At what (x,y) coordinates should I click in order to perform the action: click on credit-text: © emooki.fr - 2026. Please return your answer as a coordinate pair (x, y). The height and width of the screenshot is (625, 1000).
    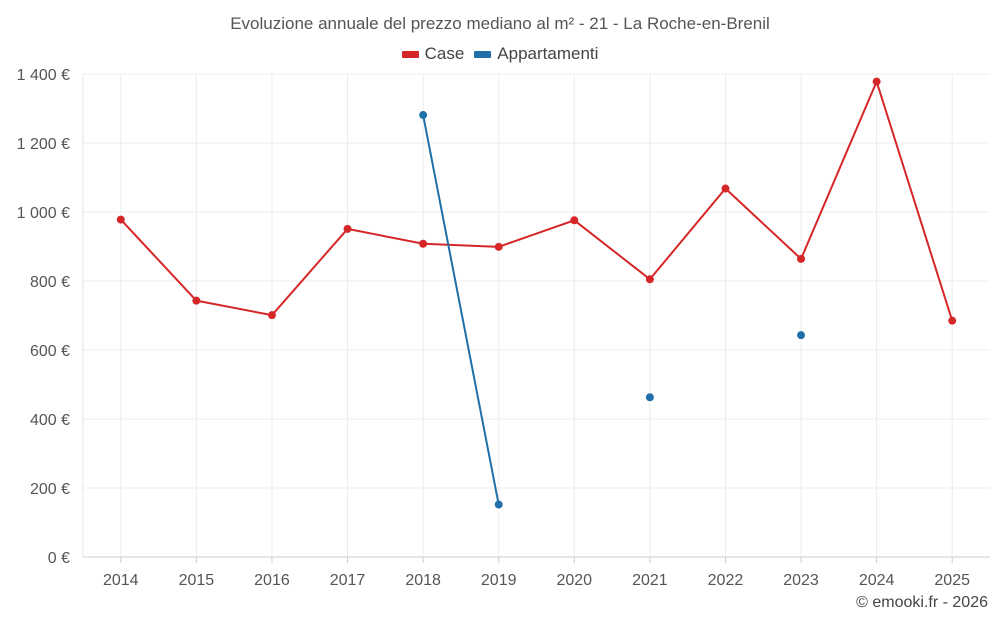
    Looking at the image, I should click on (922, 602).